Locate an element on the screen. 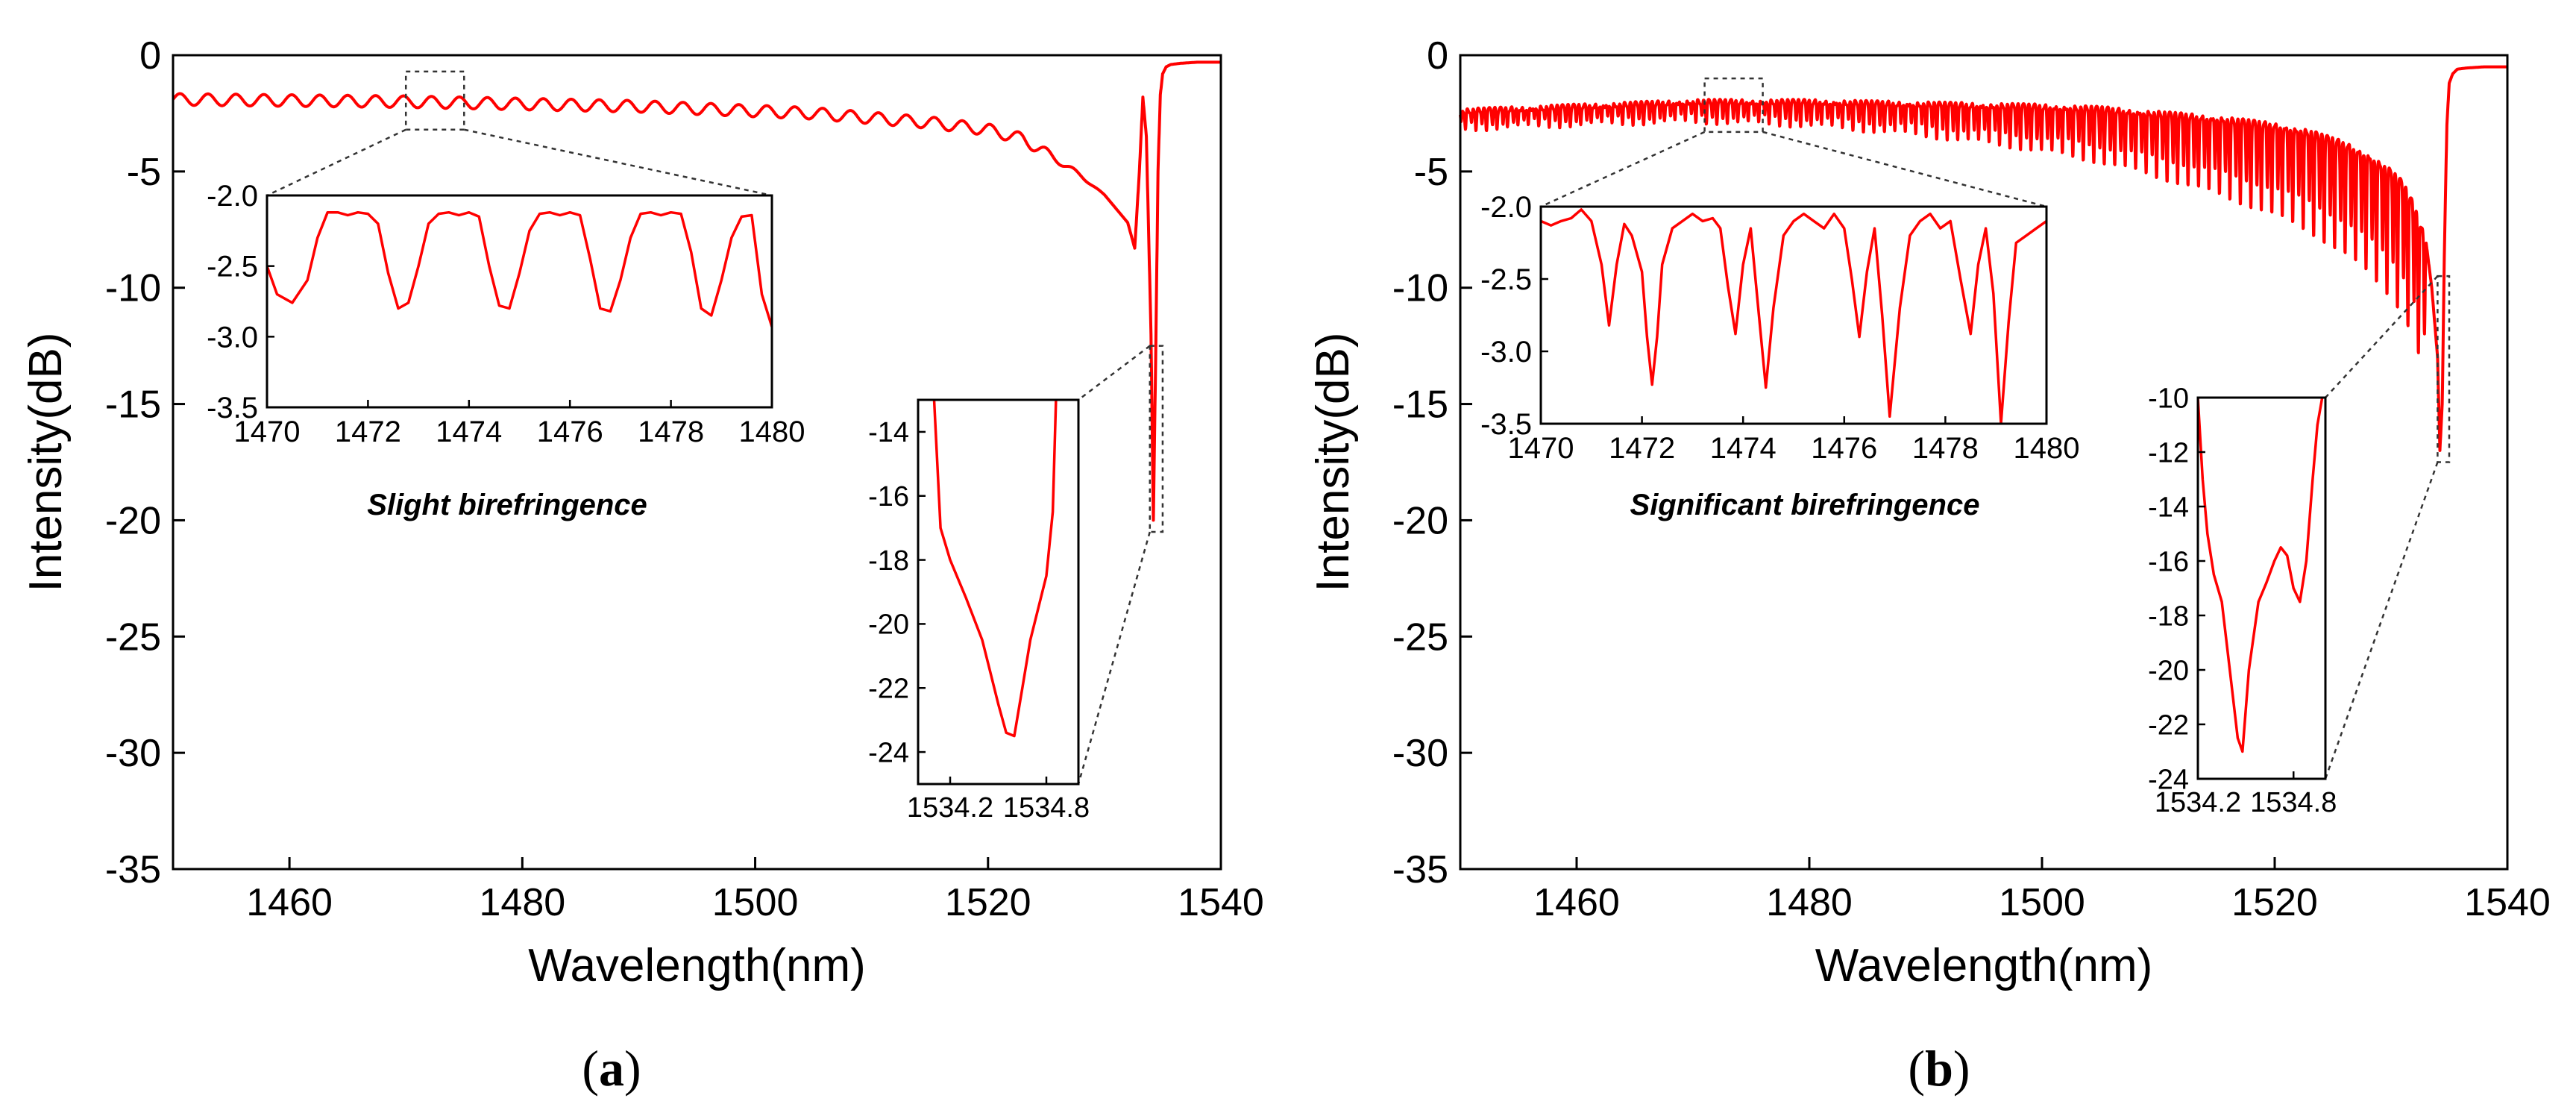  inset-x-tick-label: 1476 is located at coordinates (1844, 448).